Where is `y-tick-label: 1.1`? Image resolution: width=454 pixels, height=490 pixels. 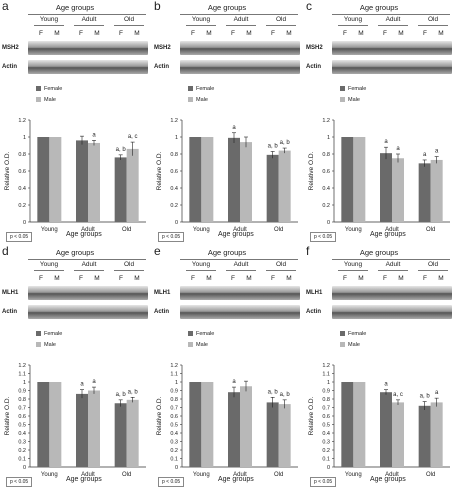 y-tick-label: 1.1 is located at coordinates (326, 374).